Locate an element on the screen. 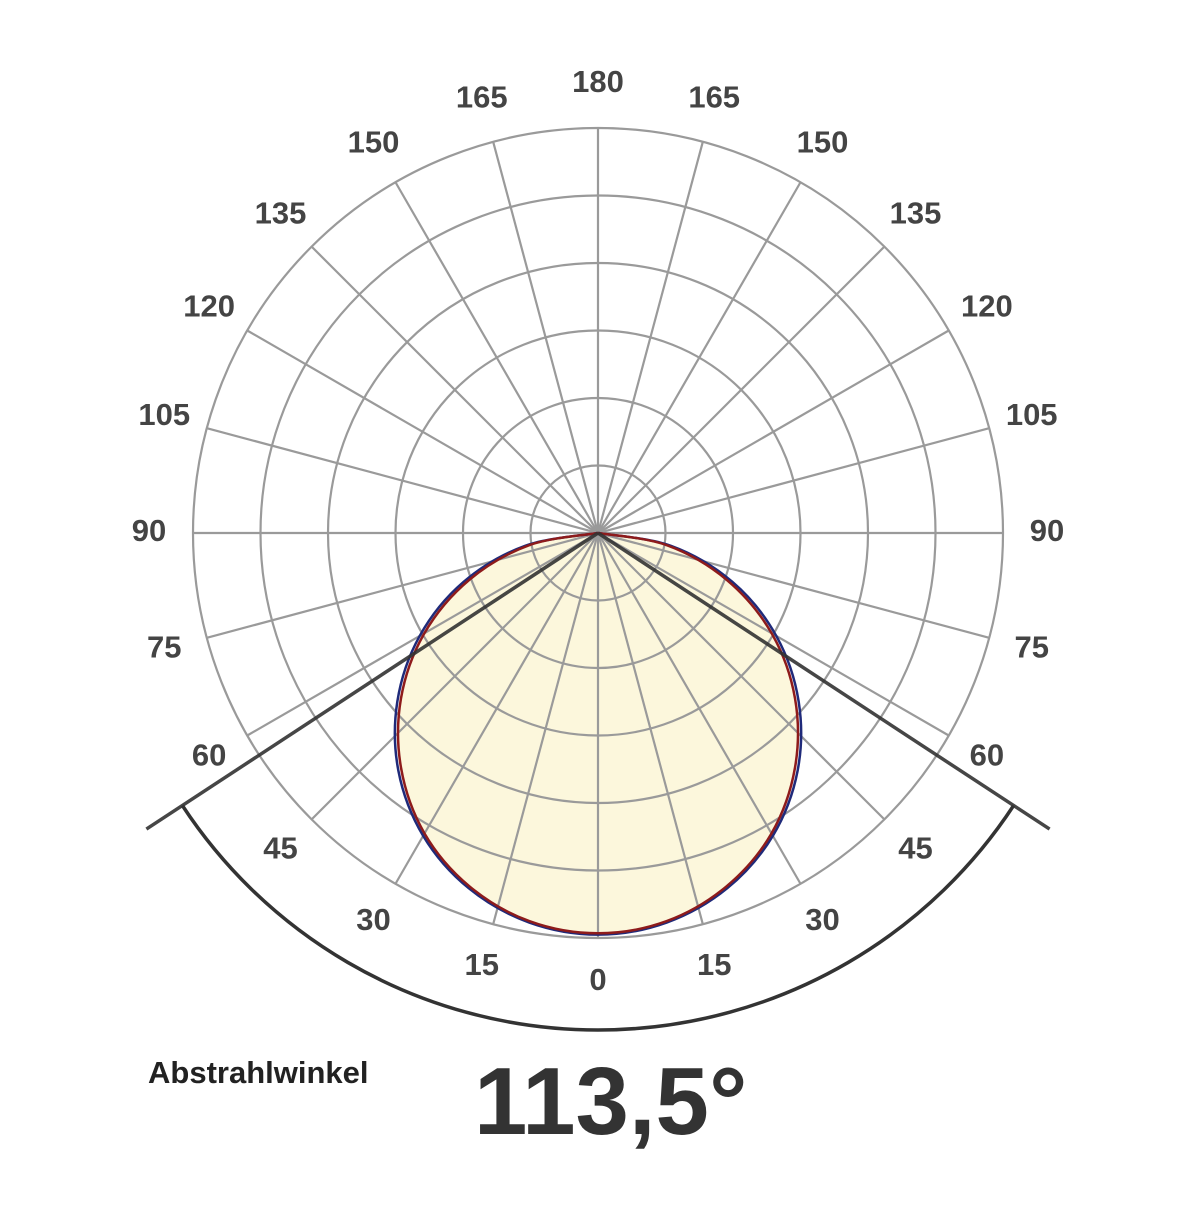  angle-label: 0 is located at coordinates (597, 979).